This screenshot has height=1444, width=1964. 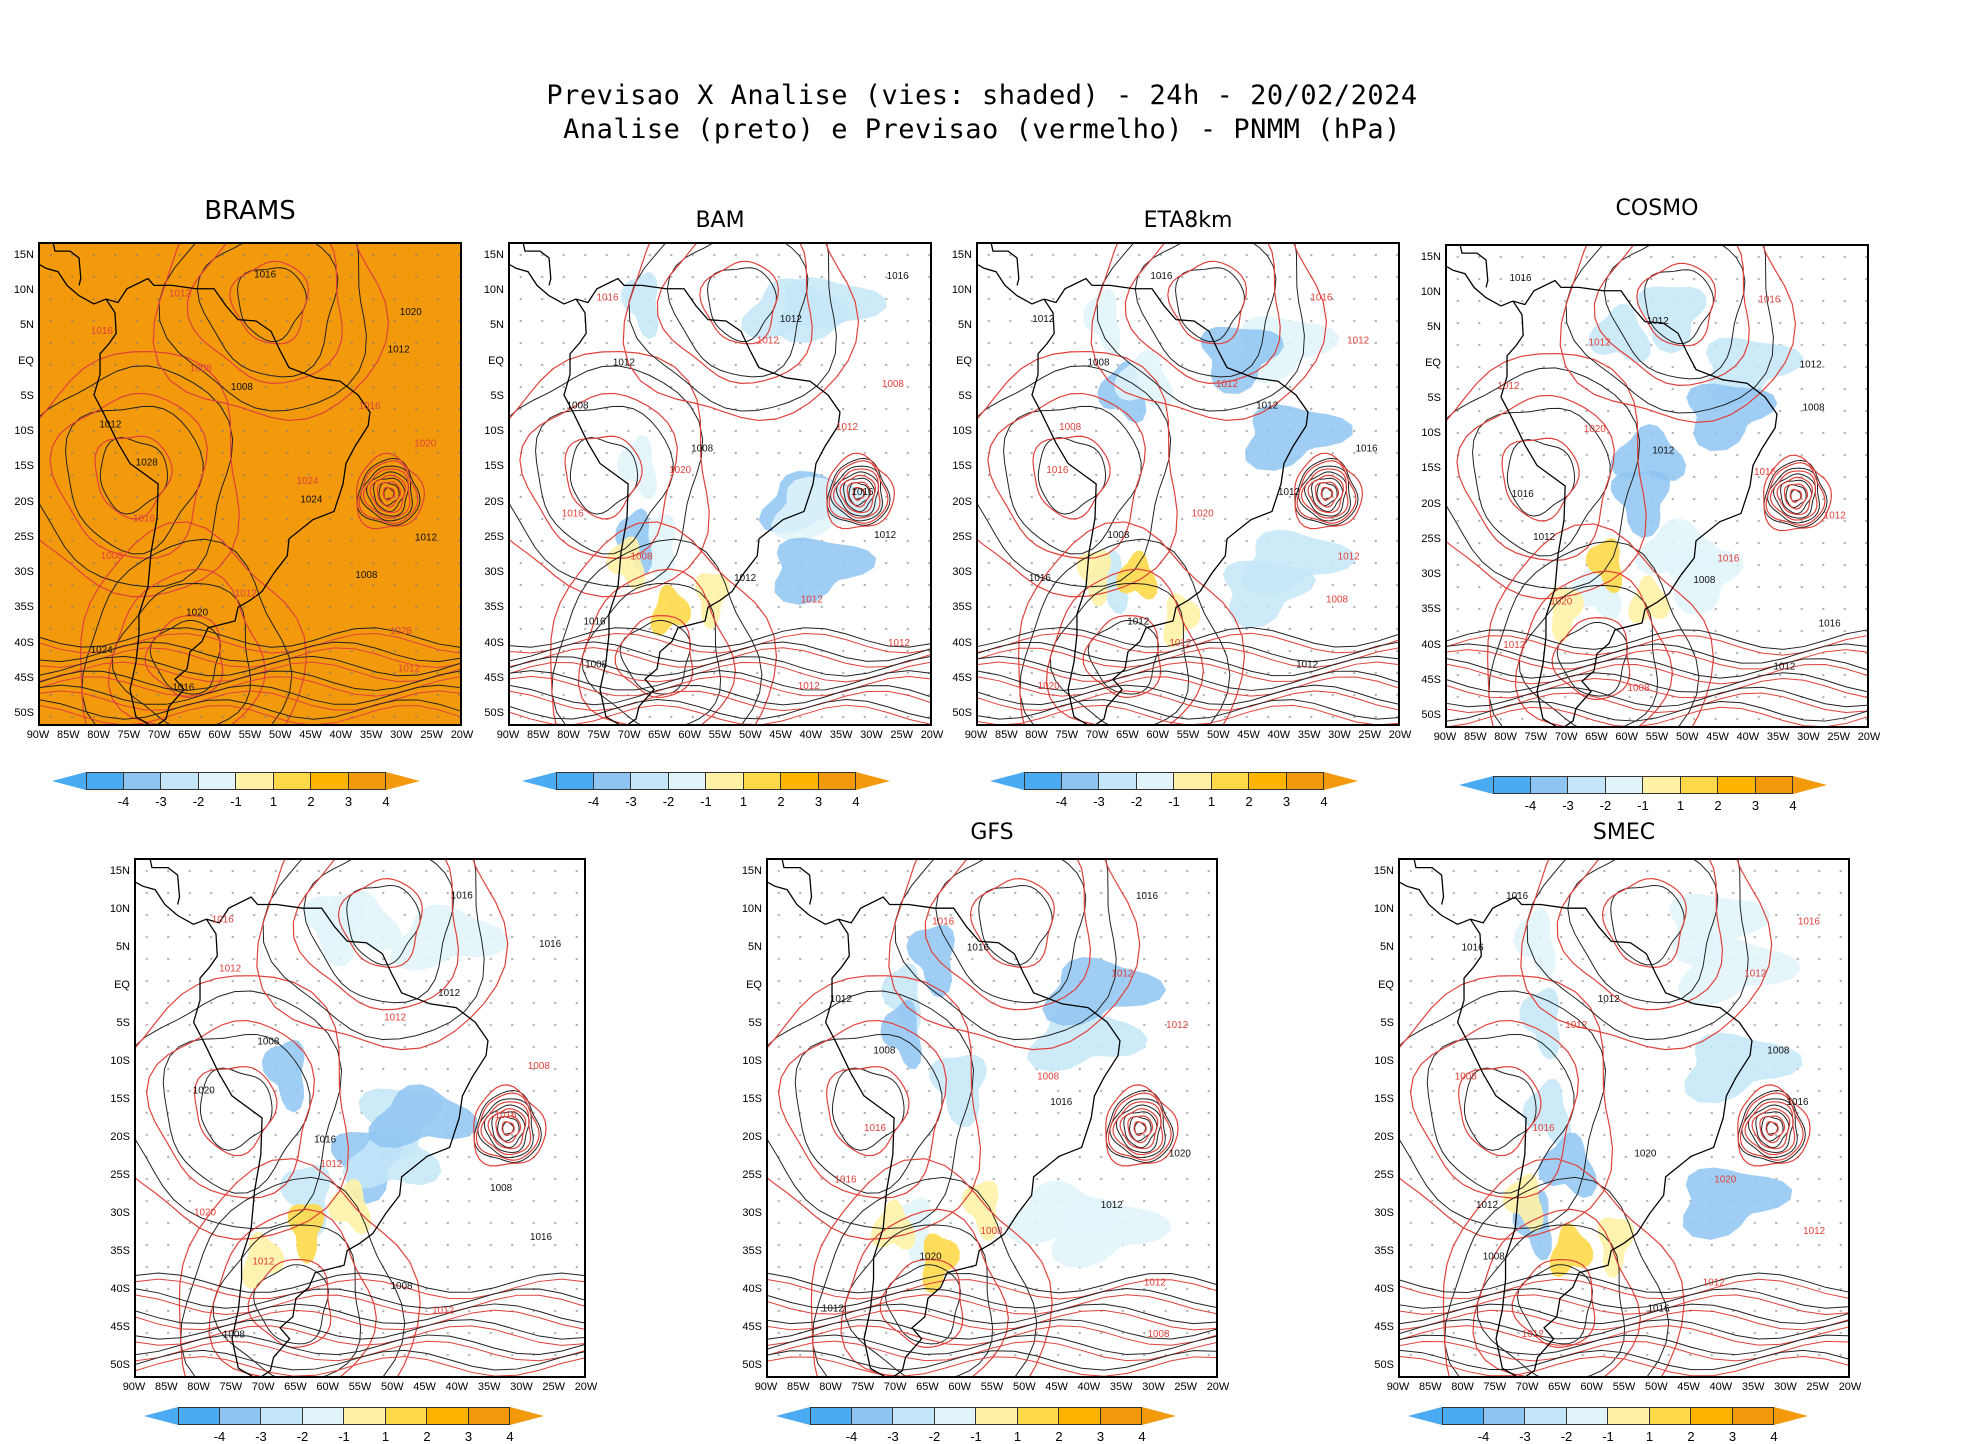 I want to click on lat-label: 10N, so click(x=23, y=290).